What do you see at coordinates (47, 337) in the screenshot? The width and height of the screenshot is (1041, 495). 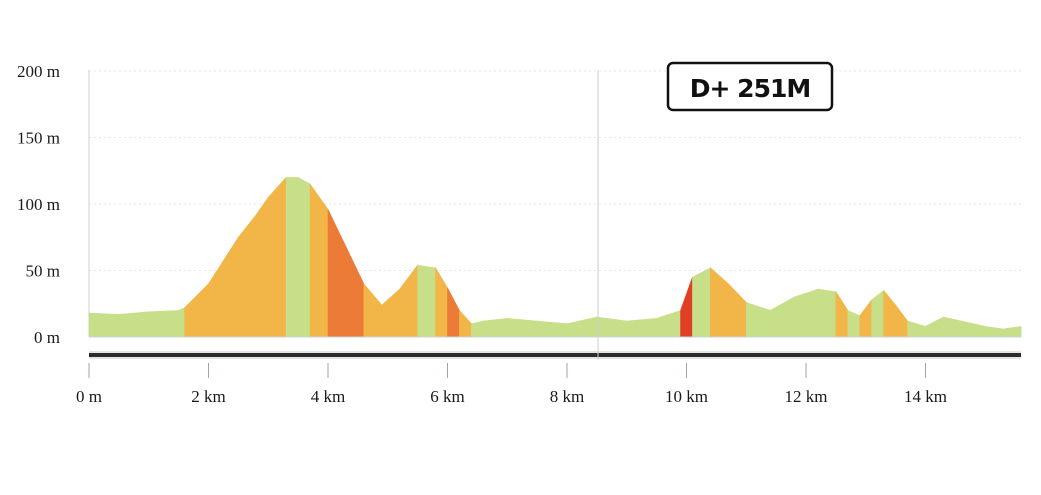 I see `y-tick-label: 0 m` at bounding box center [47, 337].